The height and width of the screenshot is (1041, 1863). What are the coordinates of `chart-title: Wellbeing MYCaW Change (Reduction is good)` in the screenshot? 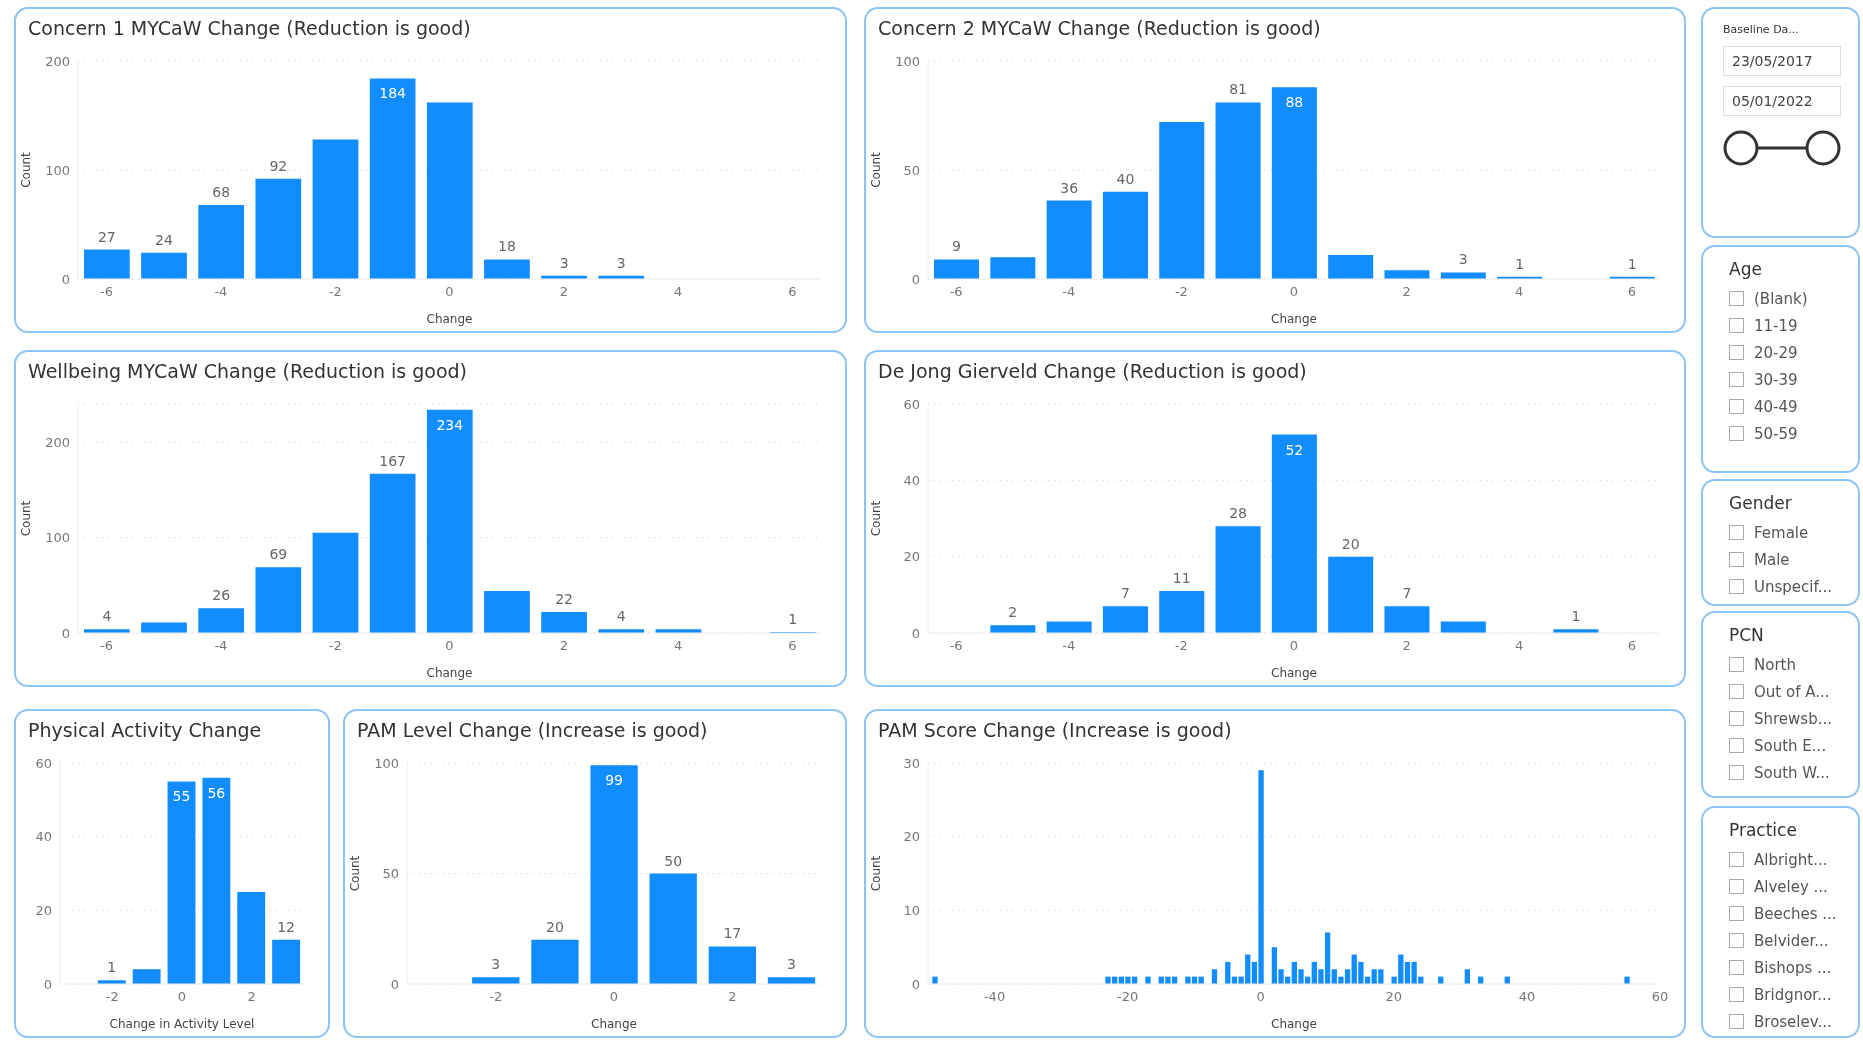 It's located at (247, 371).